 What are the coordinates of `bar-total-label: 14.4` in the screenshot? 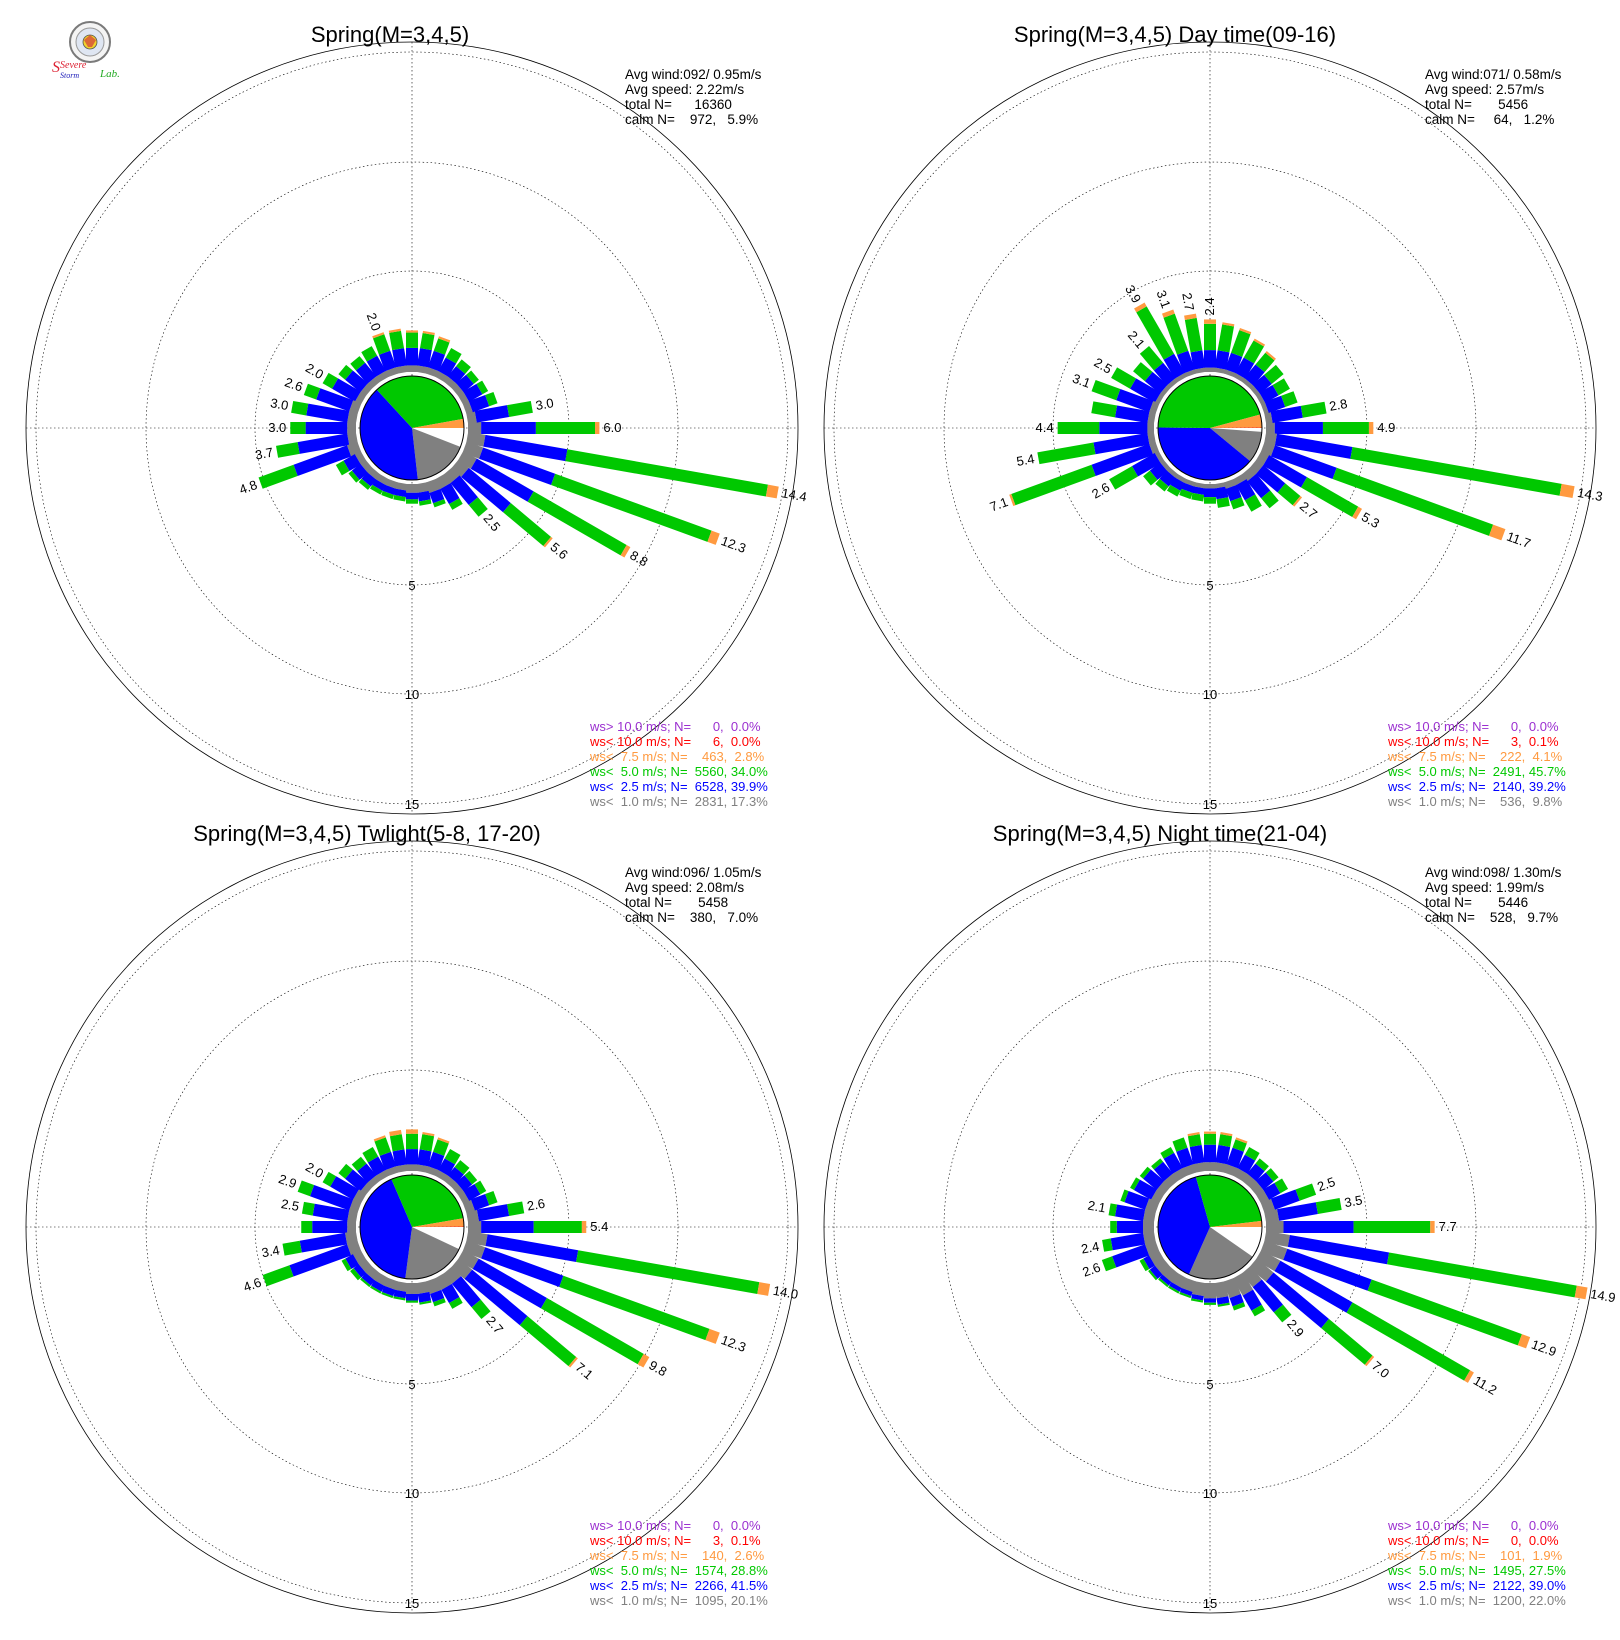 It's located at (794, 494).